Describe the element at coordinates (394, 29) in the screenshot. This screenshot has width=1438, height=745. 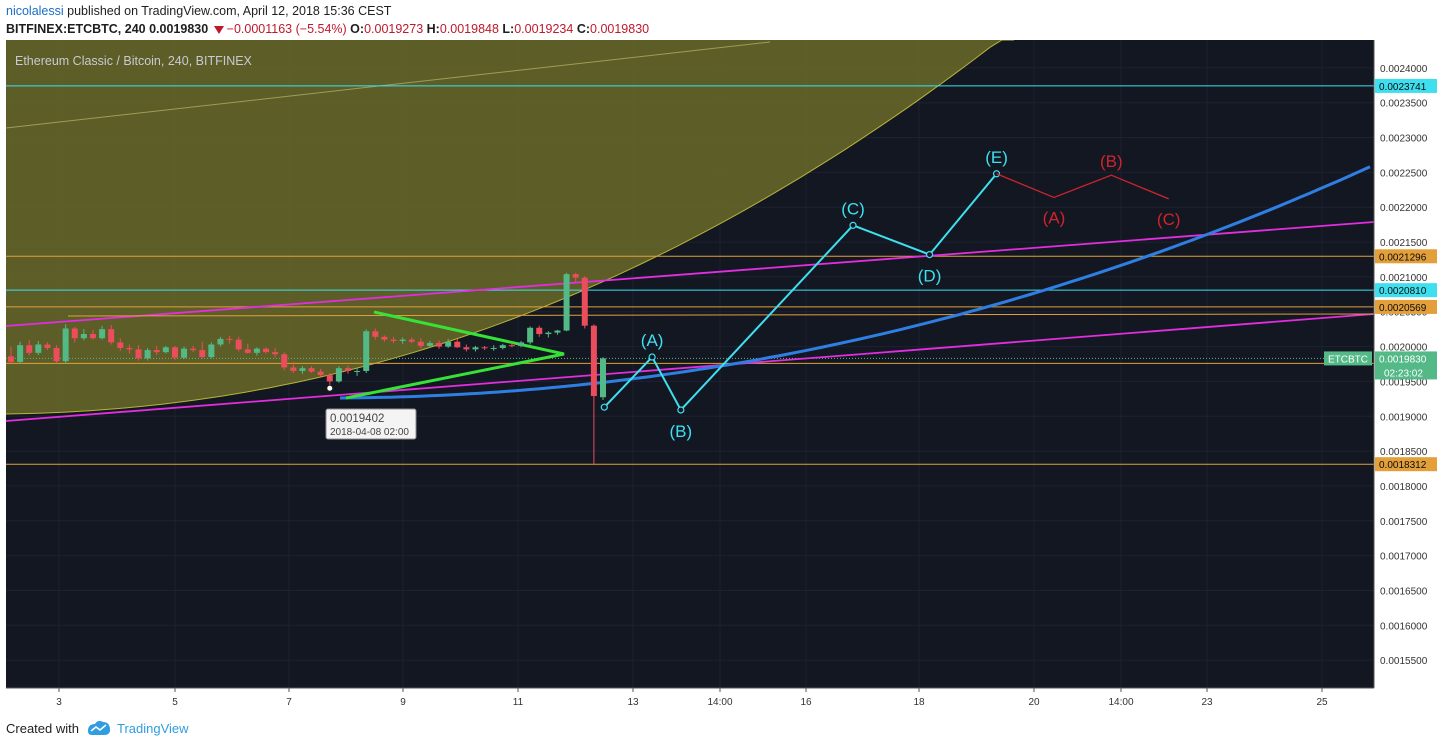
I see `open-value: 0.0019273` at that location.